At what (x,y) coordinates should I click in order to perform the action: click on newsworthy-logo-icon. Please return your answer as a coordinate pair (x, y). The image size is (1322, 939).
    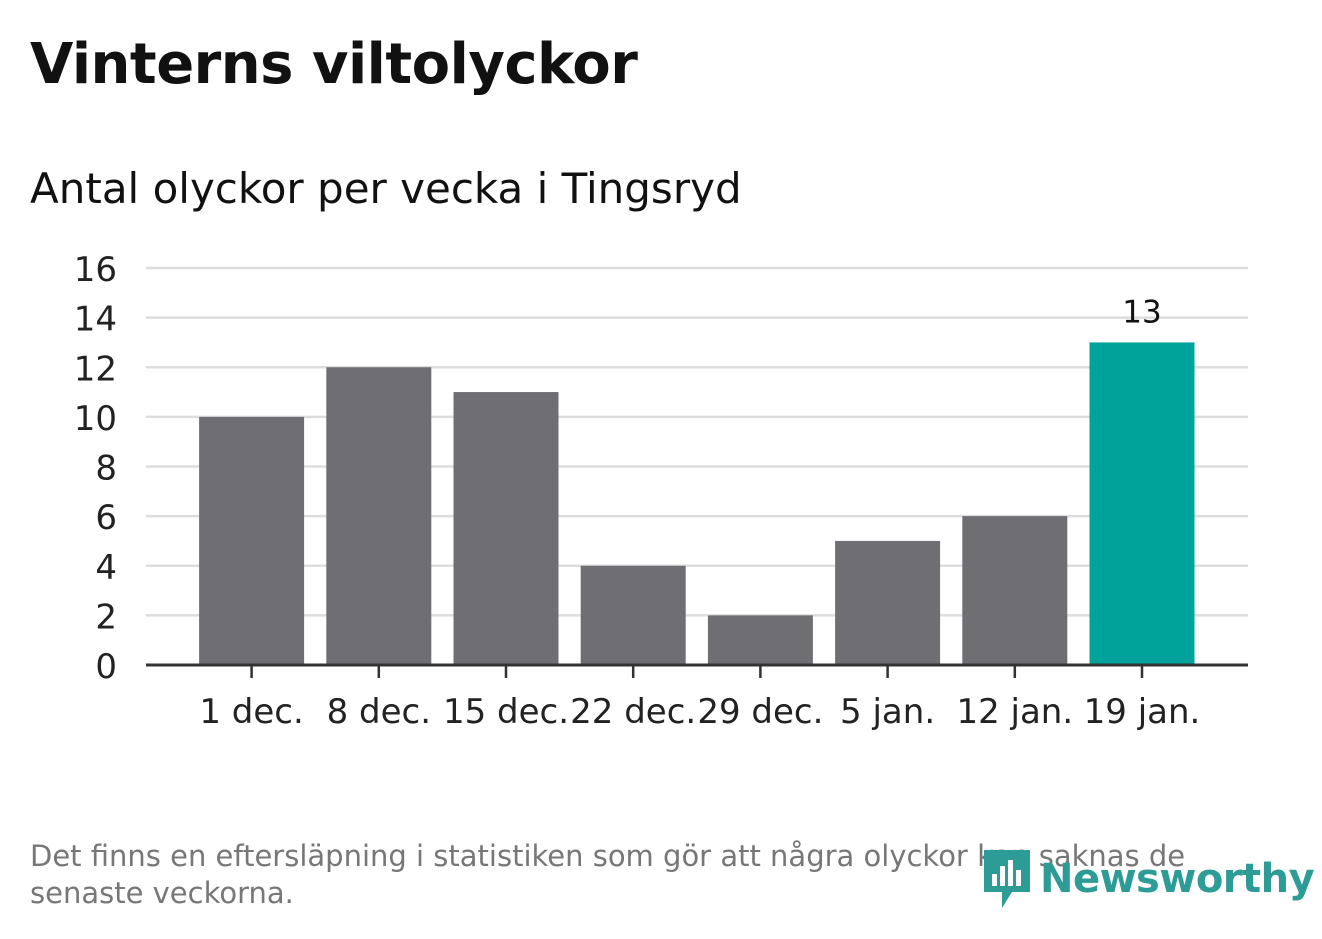
    Looking at the image, I should click on (1007, 879).